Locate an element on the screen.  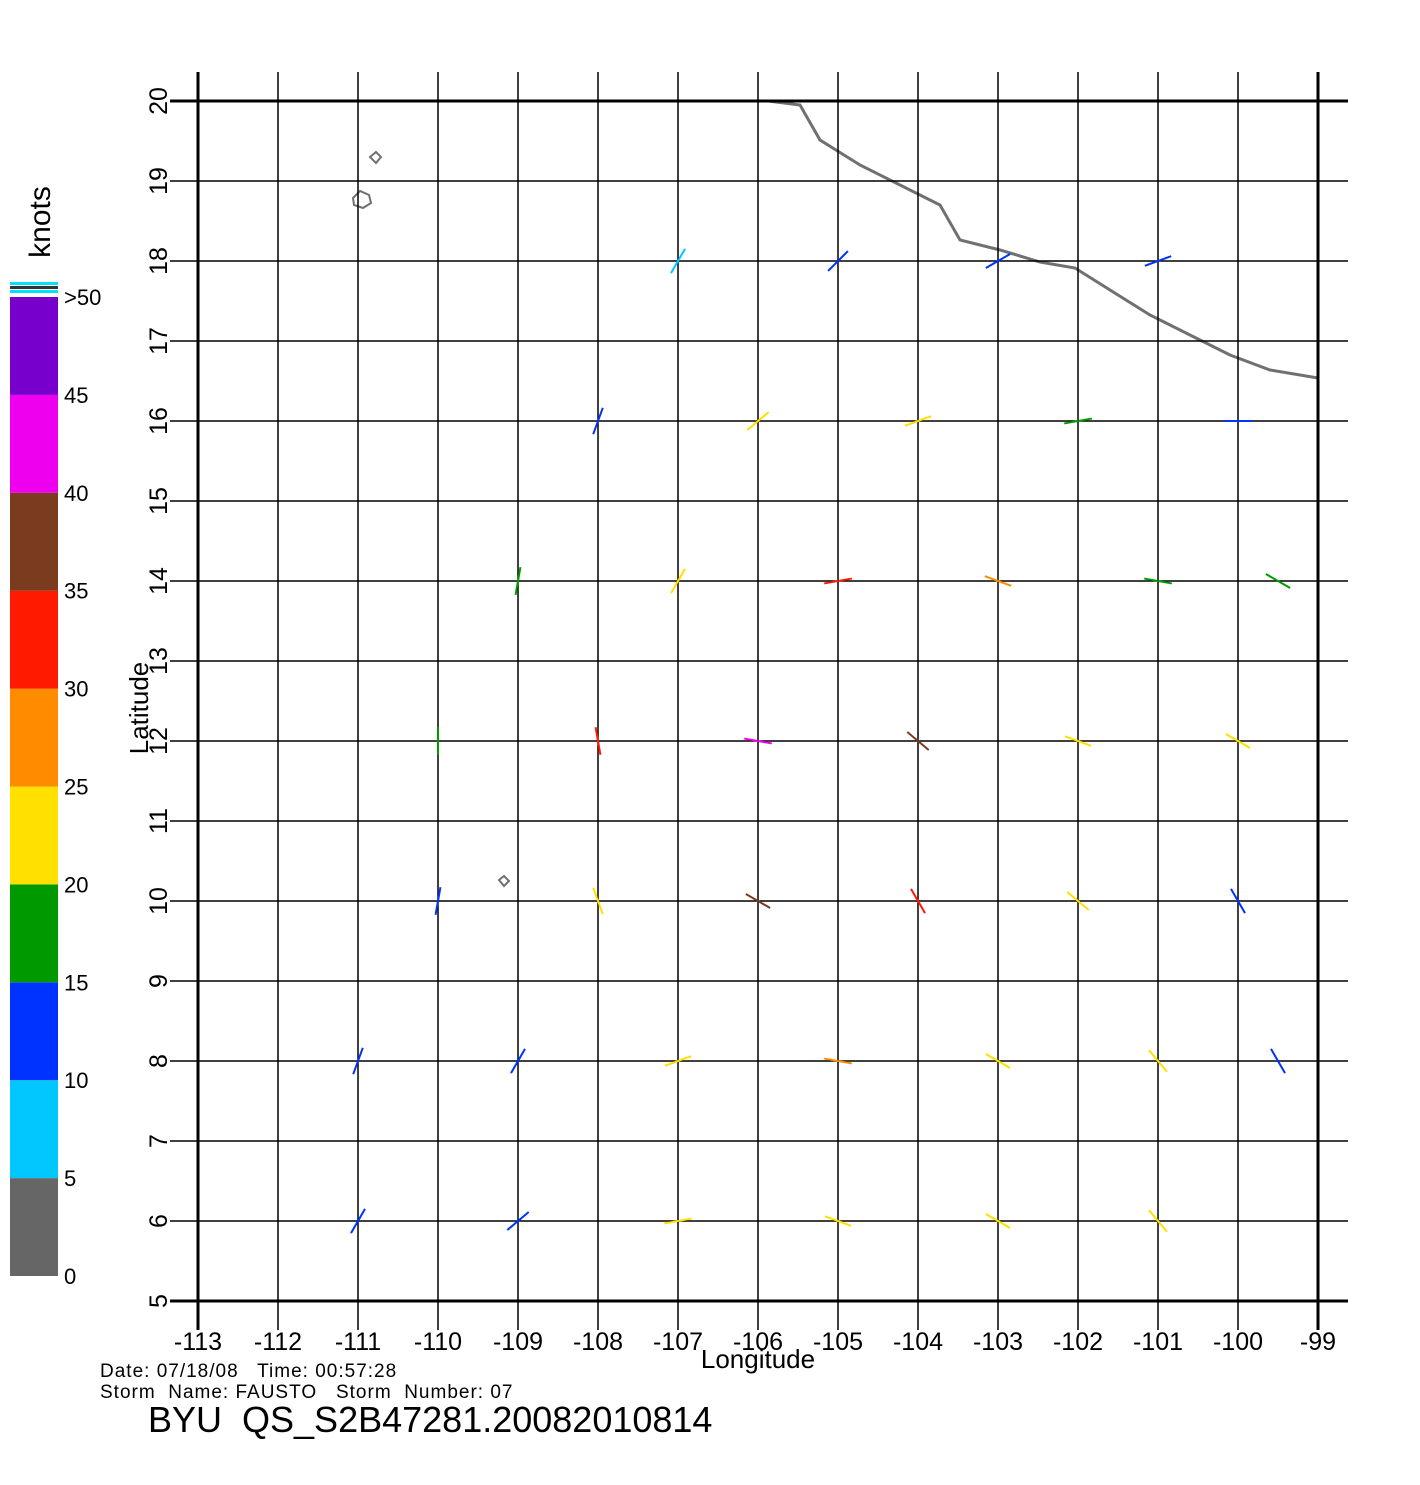
colorbar-tick-label: 35 is located at coordinates (76, 591).